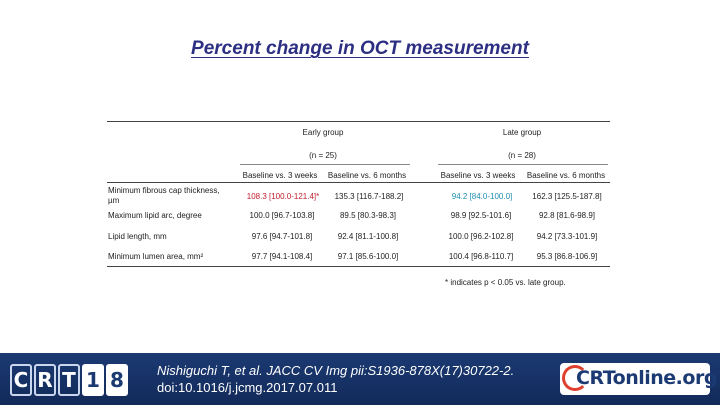 The height and width of the screenshot is (405, 720). Describe the element at coordinates (505, 282) in the screenshot. I see `footnote: * indicates p < 0.05 vs. late group.` at that location.